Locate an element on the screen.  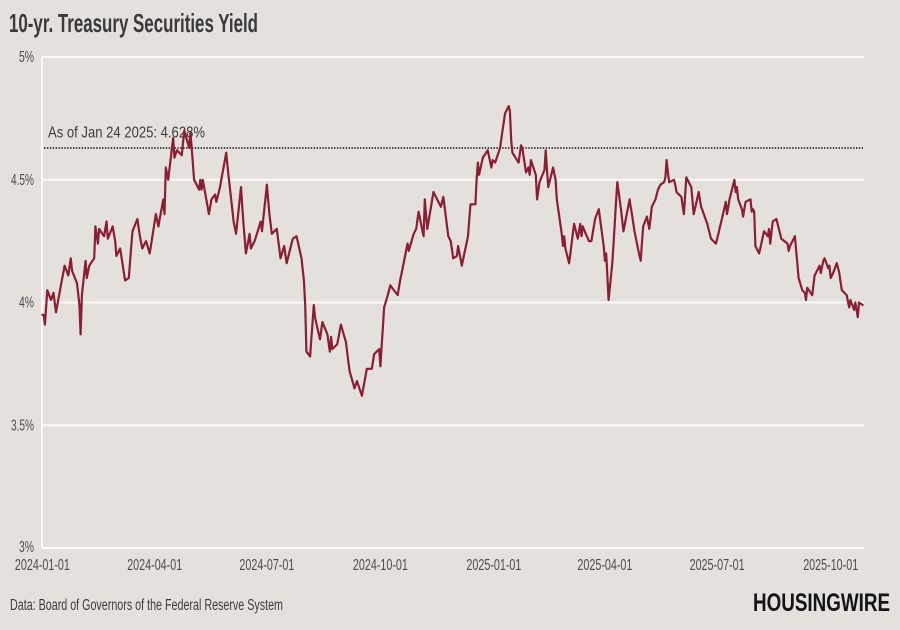
svg-text: 2025-04-01 is located at coordinates (604, 565).